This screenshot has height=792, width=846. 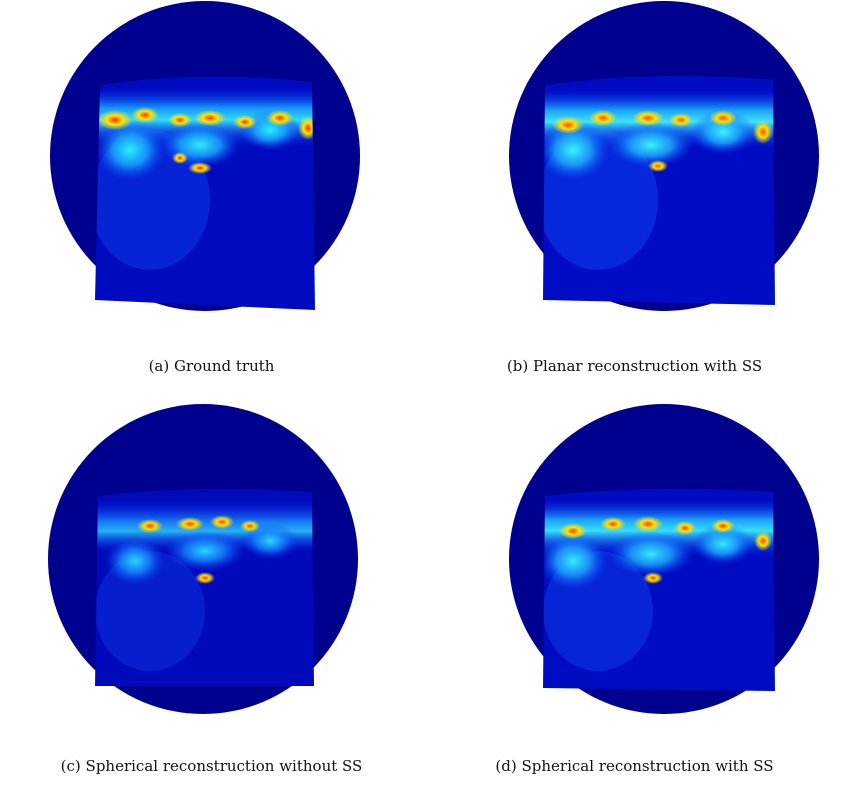 I want to click on sky-map-spherical-with-ss, so click(x=664, y=559).